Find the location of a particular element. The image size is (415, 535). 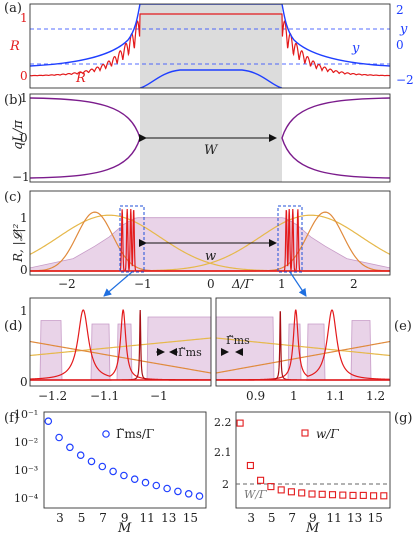

mode-curve-orange-e is located at coordinates (303, 357).